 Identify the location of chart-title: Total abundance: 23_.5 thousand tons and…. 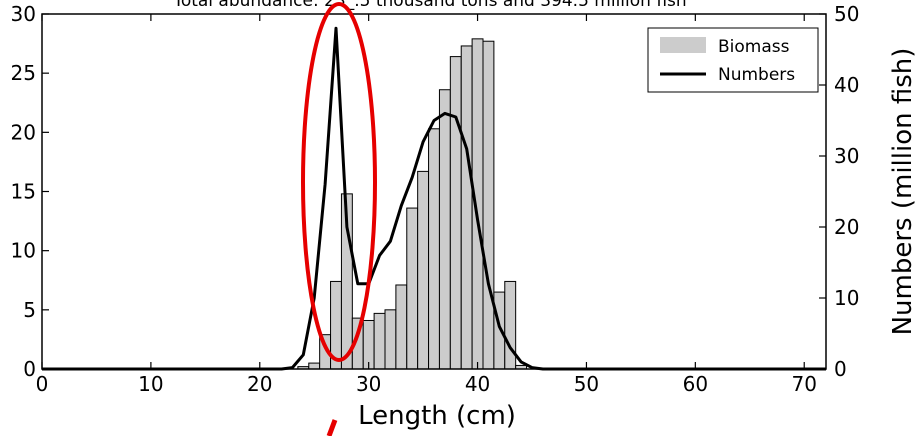
(429, 5).